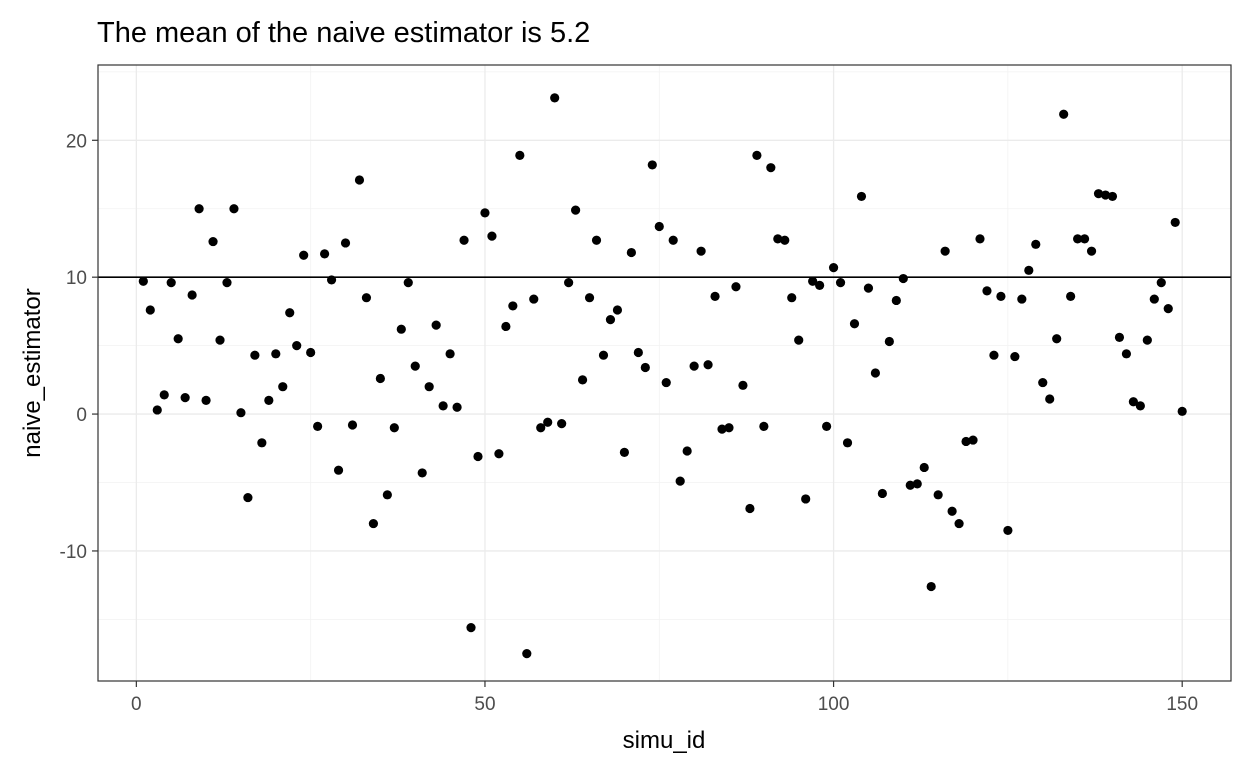 This screenshot has width=1248, height=773. I want to click on y-axis-title: naive_estimator, so click(32, 372).